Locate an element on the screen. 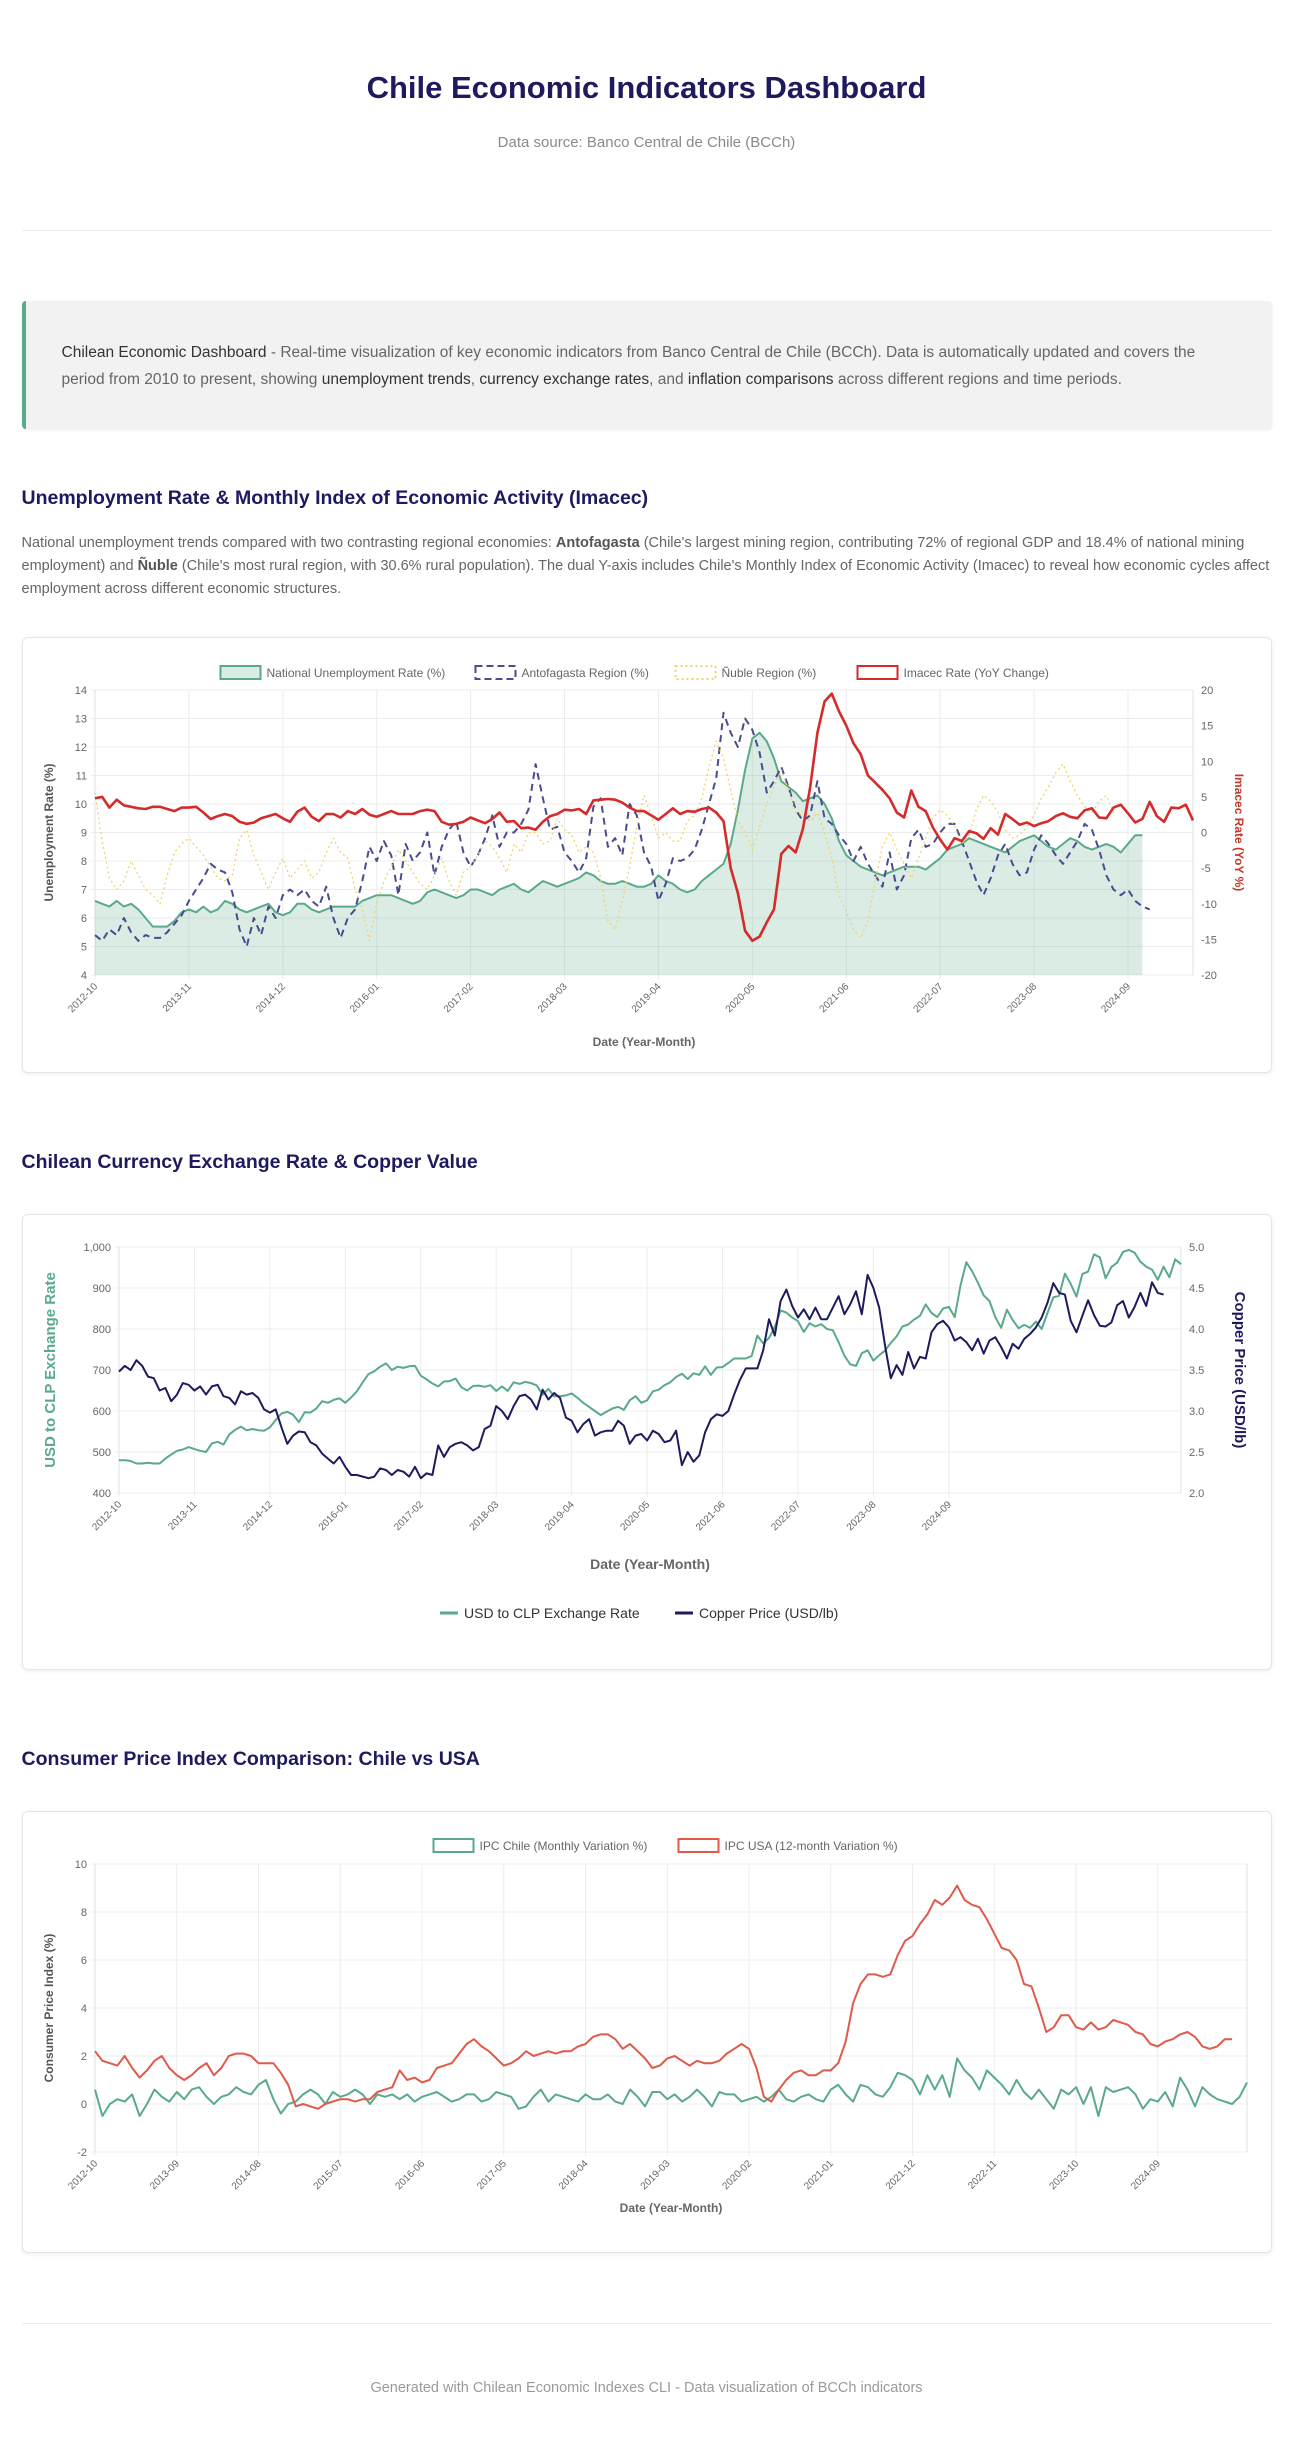 This screenshot has width=1293, height=2462. x-tick-label: 2019-03 is located at coordinates (655, 2175).